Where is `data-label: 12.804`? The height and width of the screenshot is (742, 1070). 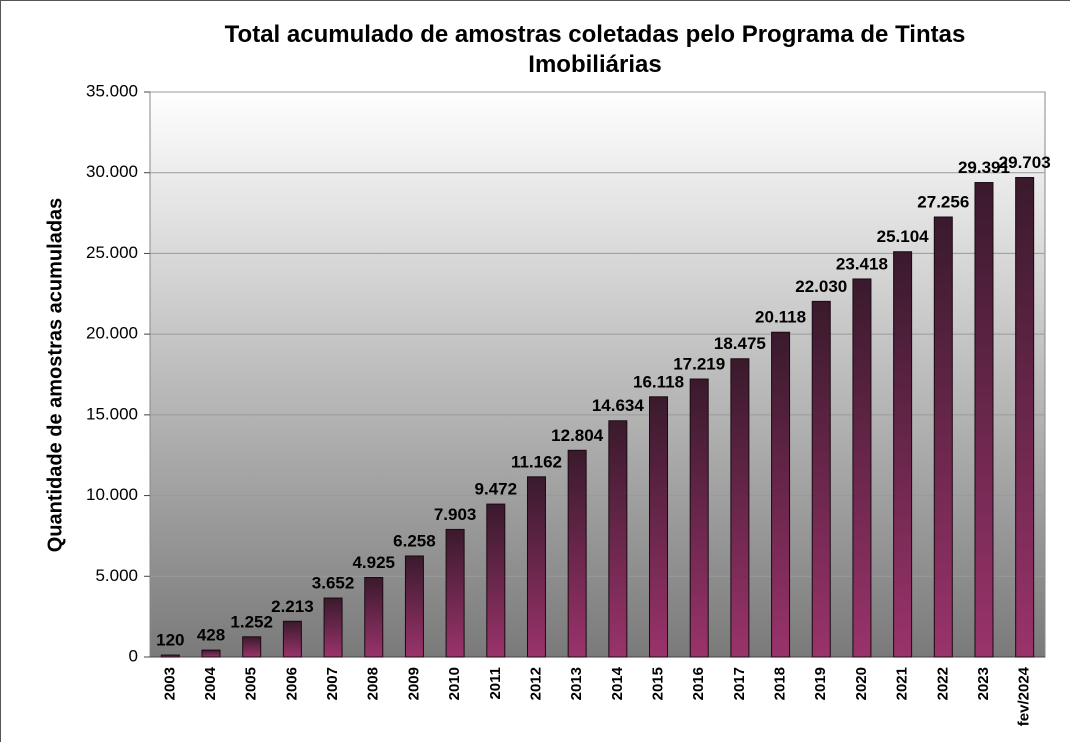 data-label: 12.804 is located at coordinates (577, 435).